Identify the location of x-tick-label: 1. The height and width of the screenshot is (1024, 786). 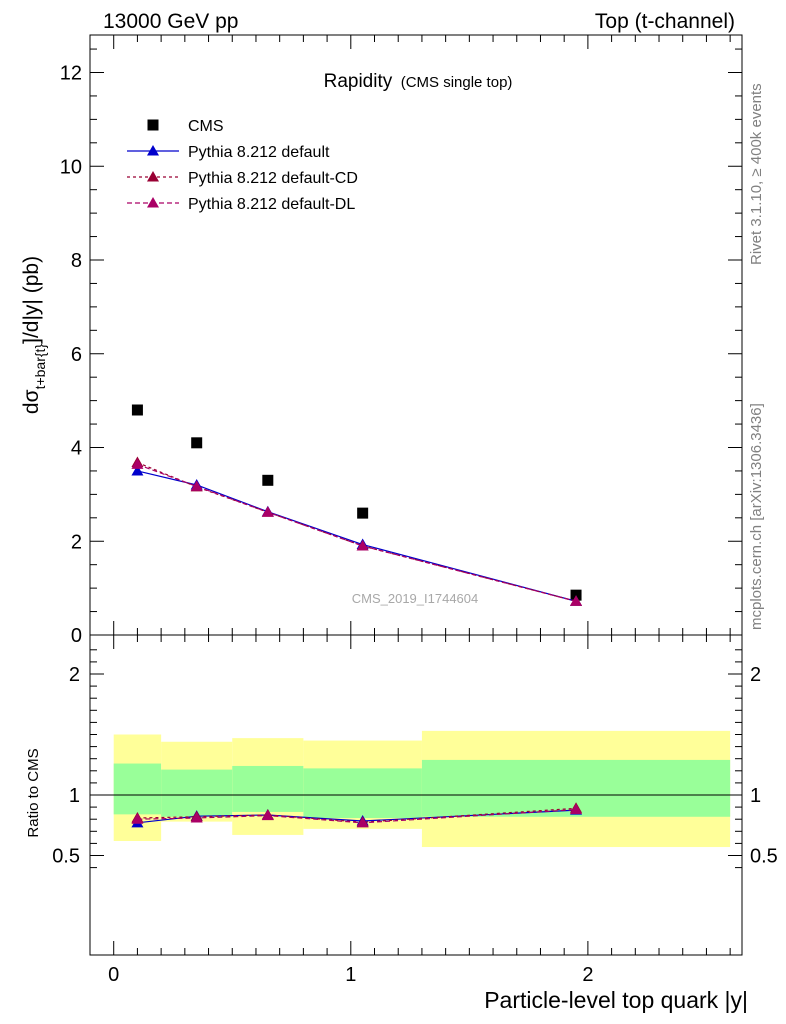
(350, 975).